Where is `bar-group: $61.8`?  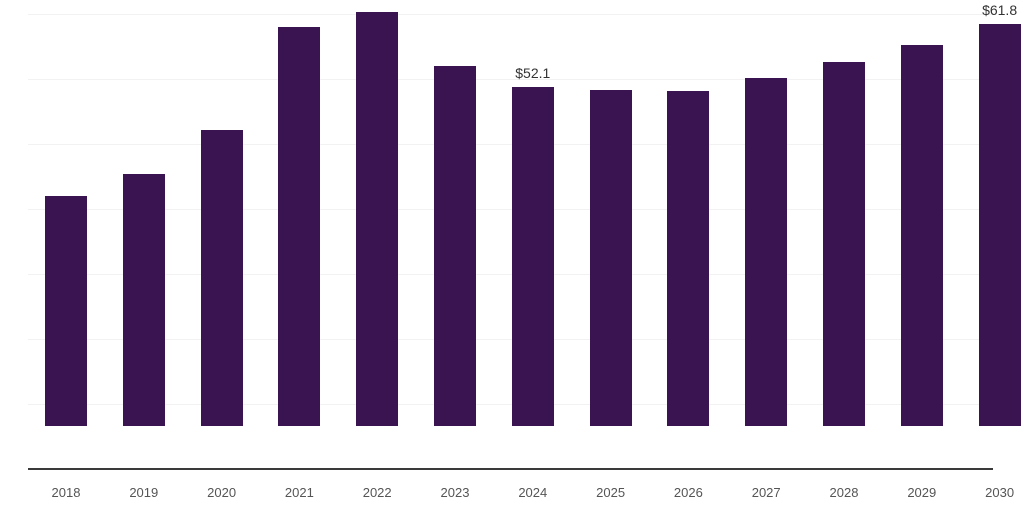
bar-group: $61.8 is located at coordinates (999, 214).